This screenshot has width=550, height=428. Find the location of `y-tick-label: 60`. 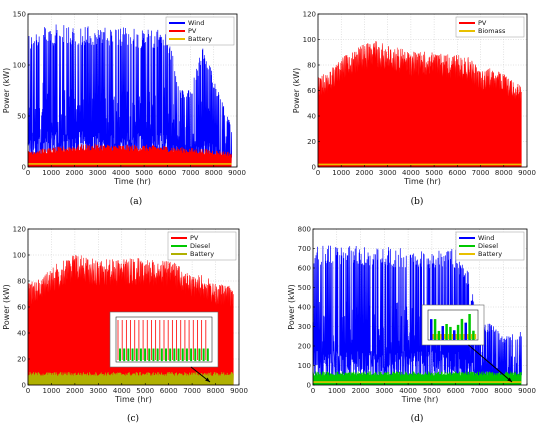

y-tick-label: 60 is located at coordinates (21, 308).